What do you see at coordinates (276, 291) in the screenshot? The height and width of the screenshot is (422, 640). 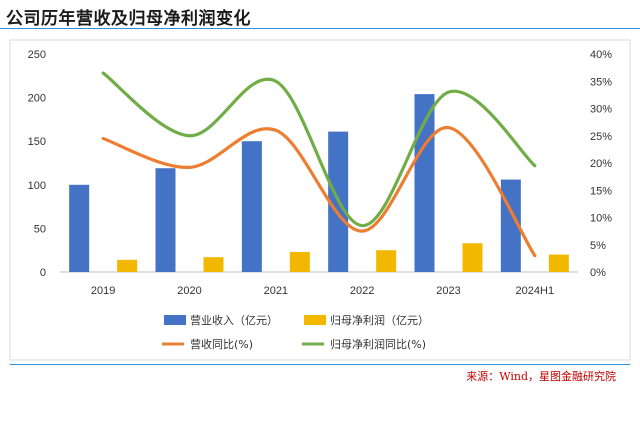 I see `x-tick-label: 2021` at bounding box center [276, 291].